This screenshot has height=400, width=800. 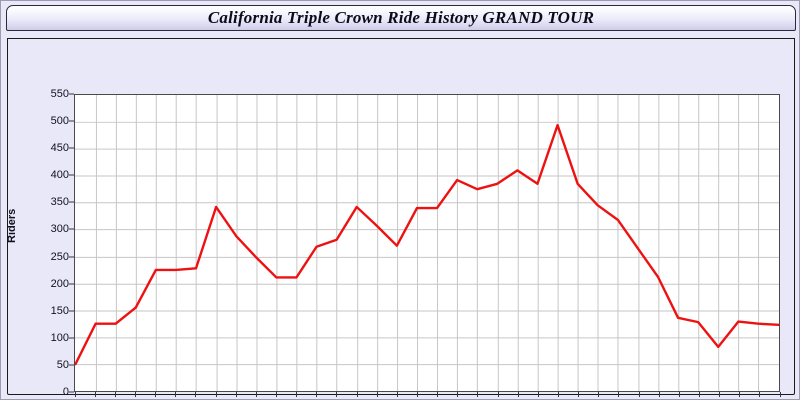 What do you see at coordinates (558, 398) in the screenshot?
I see `x-tick-label: 2014` at bounding box center [558, 398].